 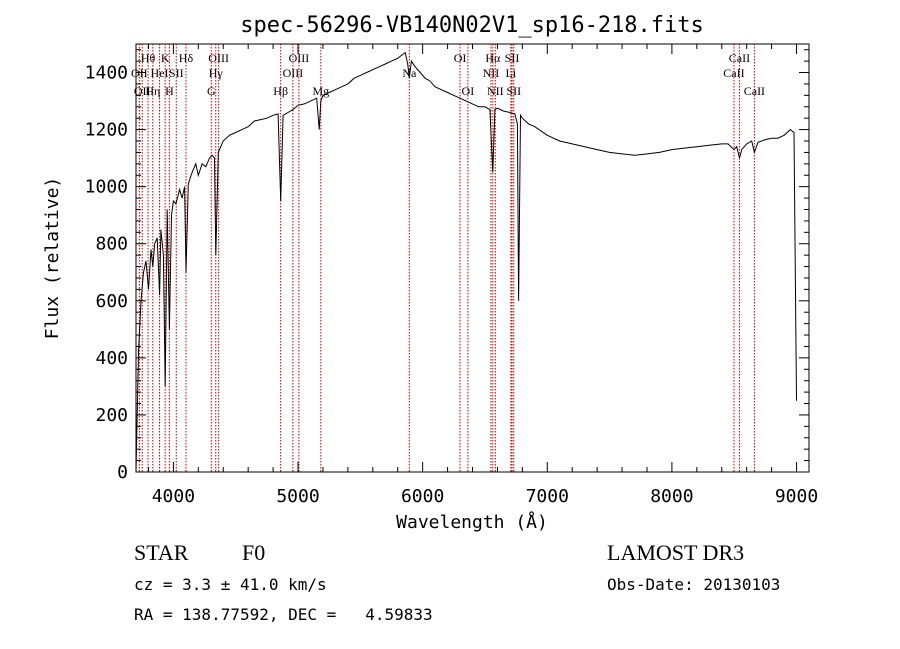 What do you see at coordinates (472, 522) in the screenshot?
I see `x-axis-label: Wavelength (Å)` at bounding box center [472, 522].